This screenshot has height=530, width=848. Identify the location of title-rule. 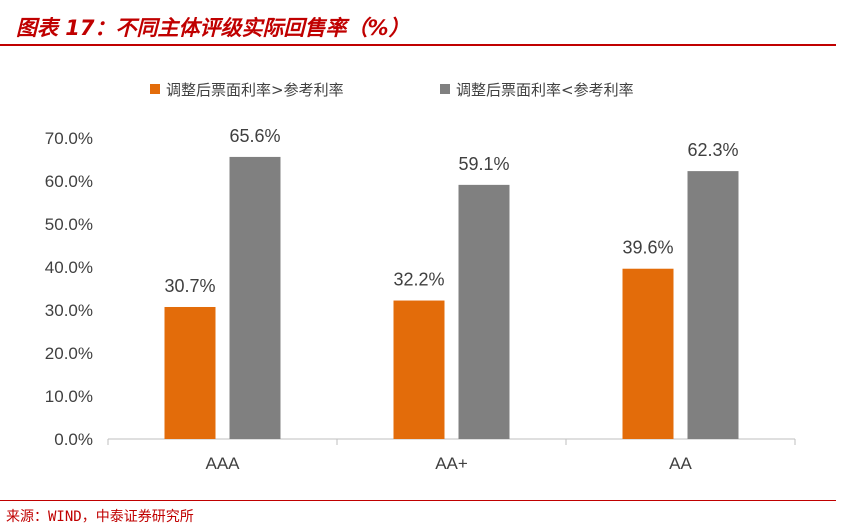
(418, 45).